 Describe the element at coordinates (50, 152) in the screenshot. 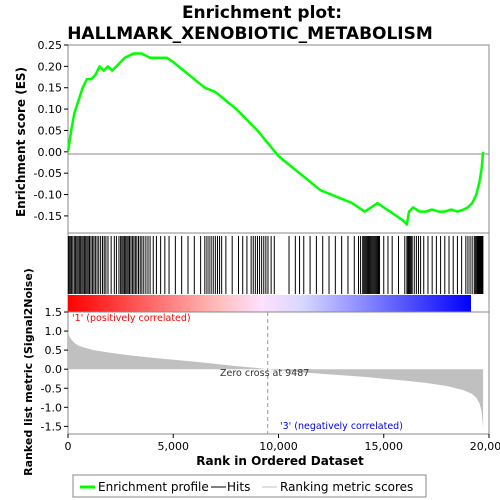

I see `es-y-tick-label: 0.00` at that location.